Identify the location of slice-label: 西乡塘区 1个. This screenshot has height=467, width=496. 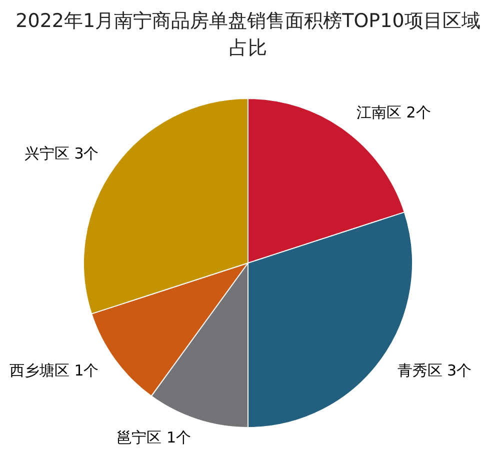
(54, 370).